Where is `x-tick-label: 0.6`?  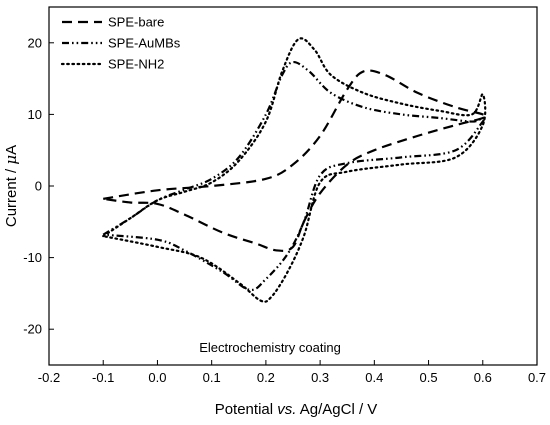
x-tick-label: 0.6 is located at coordinates (483, 377).